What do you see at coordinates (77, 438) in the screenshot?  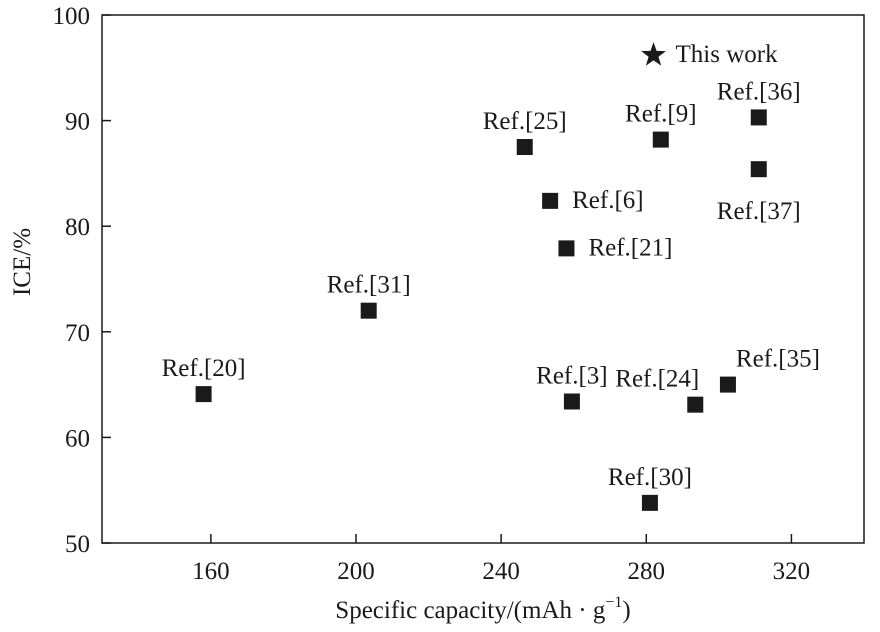 I see `y-tick-label: 60` at bounding box center [77, 438].